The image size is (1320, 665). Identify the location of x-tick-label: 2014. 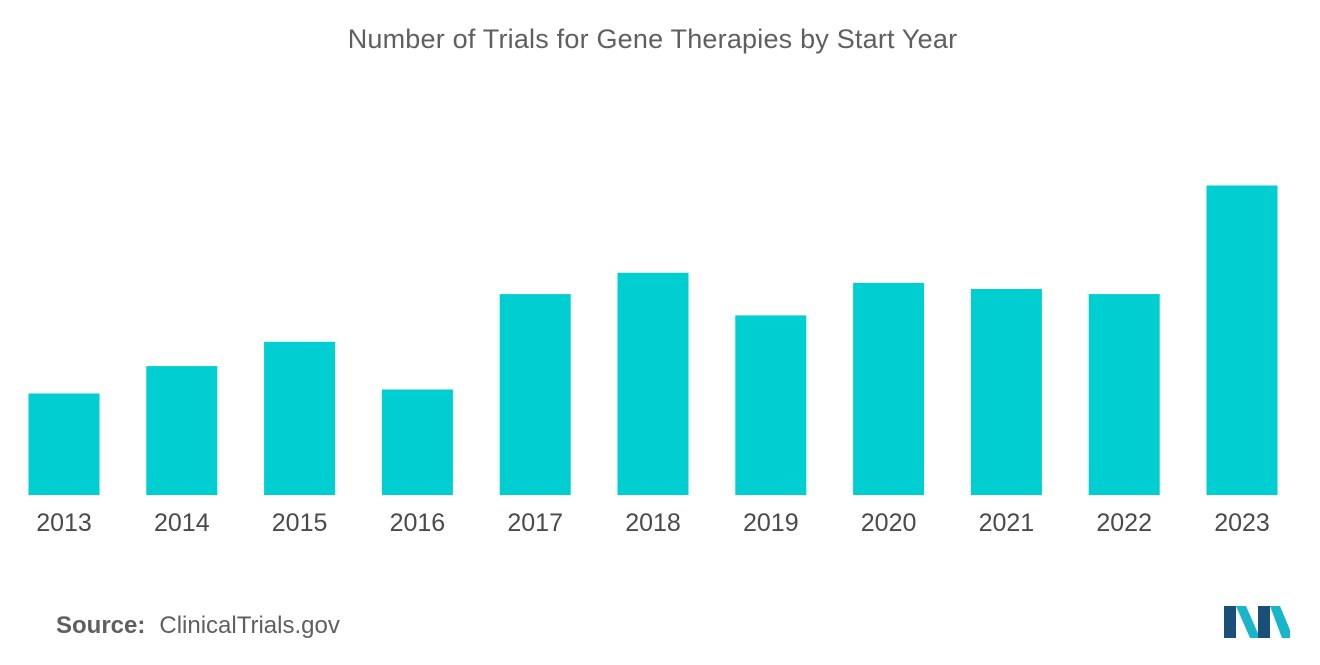
(182, 523).